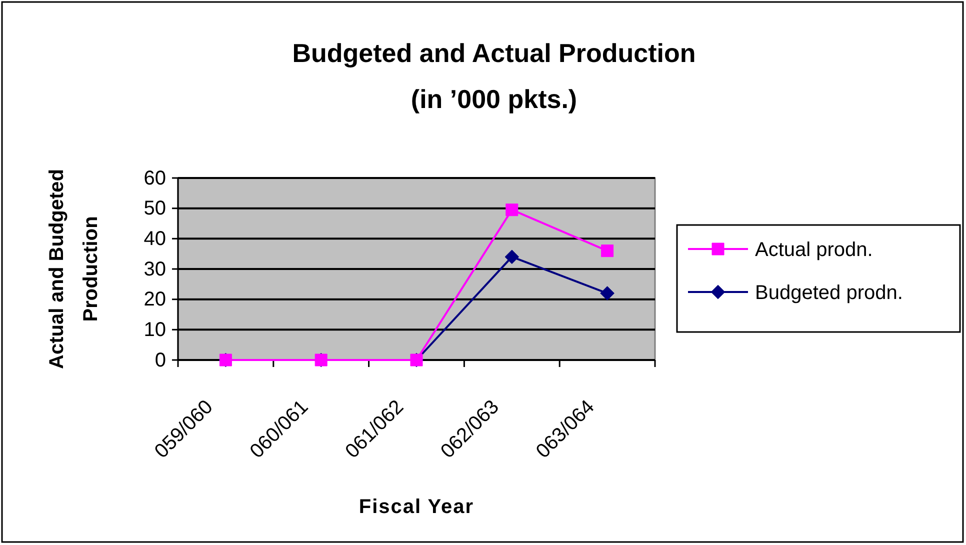 This screenshot has width=966, height=545. What do you see at coordinates (155, 239) in the screenshot?
I see `y-tick-label: 40` at bounding box center [155, 239].